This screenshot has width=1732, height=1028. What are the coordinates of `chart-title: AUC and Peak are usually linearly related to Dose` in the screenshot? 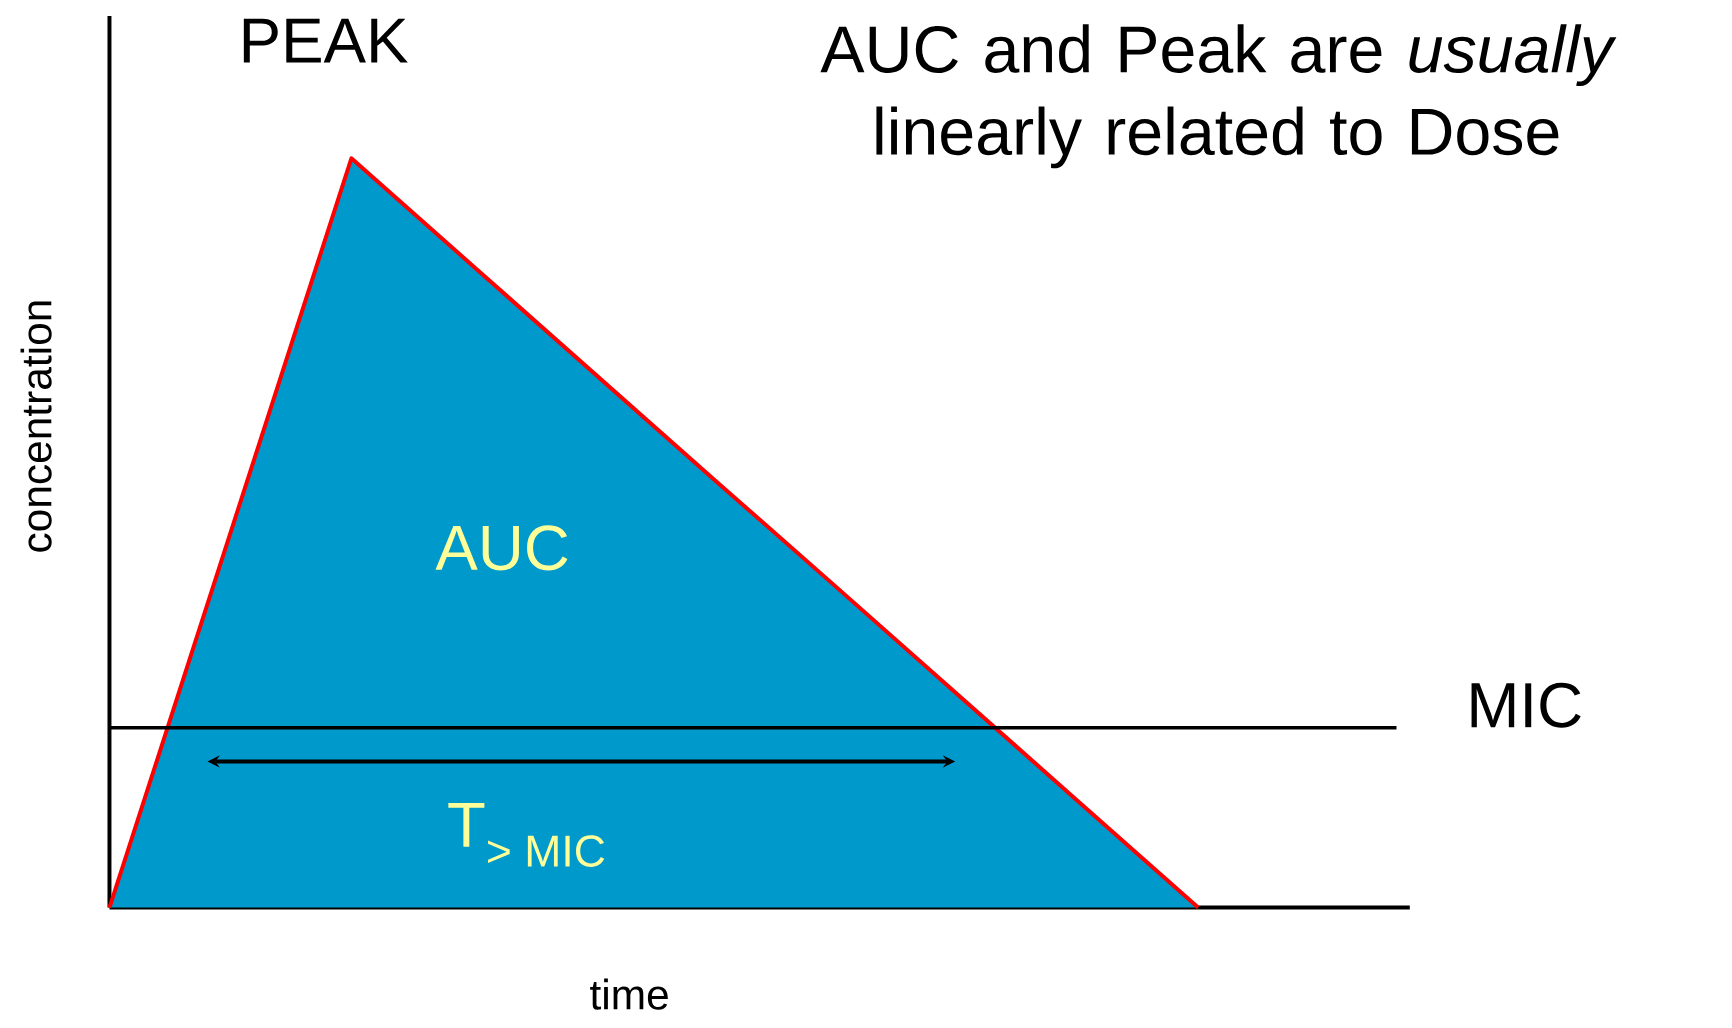 It's located at (1218, 96).